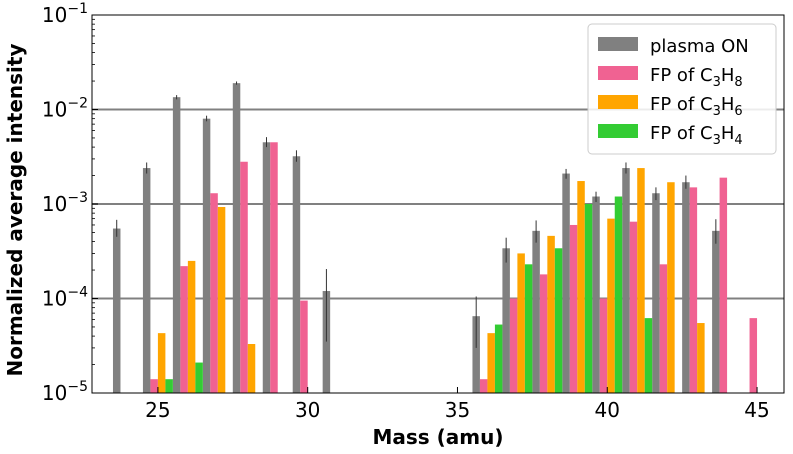  Describe the element at coordinates (65, 298) in the screenshot. I see `y-tick-label: 10⁻⁴` at that location.